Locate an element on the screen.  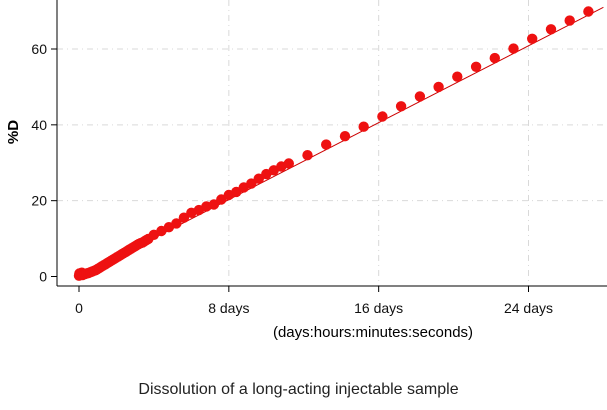
y-axis-title: %D is located at coordinates (13, 132).